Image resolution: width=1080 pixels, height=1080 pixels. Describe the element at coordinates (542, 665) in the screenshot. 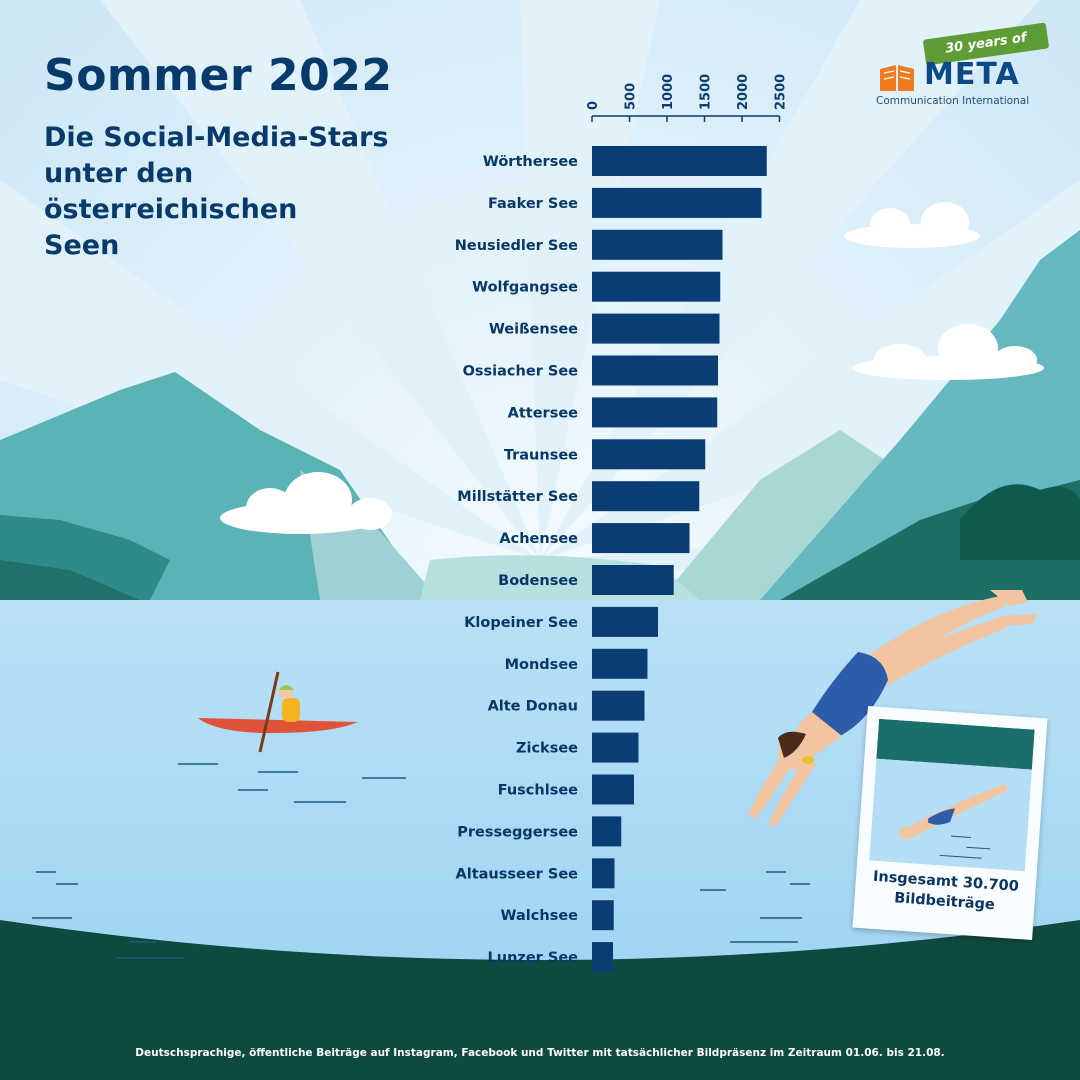

I see `lake-label: Mondsee` at that location.